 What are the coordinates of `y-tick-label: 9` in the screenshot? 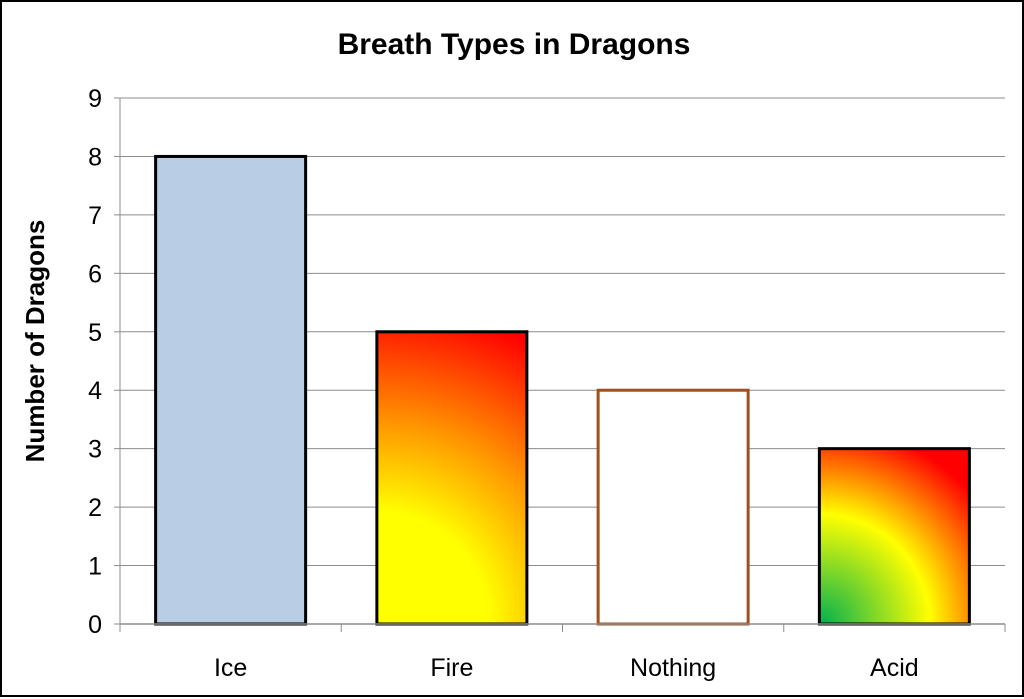 It's located at (95, 99).